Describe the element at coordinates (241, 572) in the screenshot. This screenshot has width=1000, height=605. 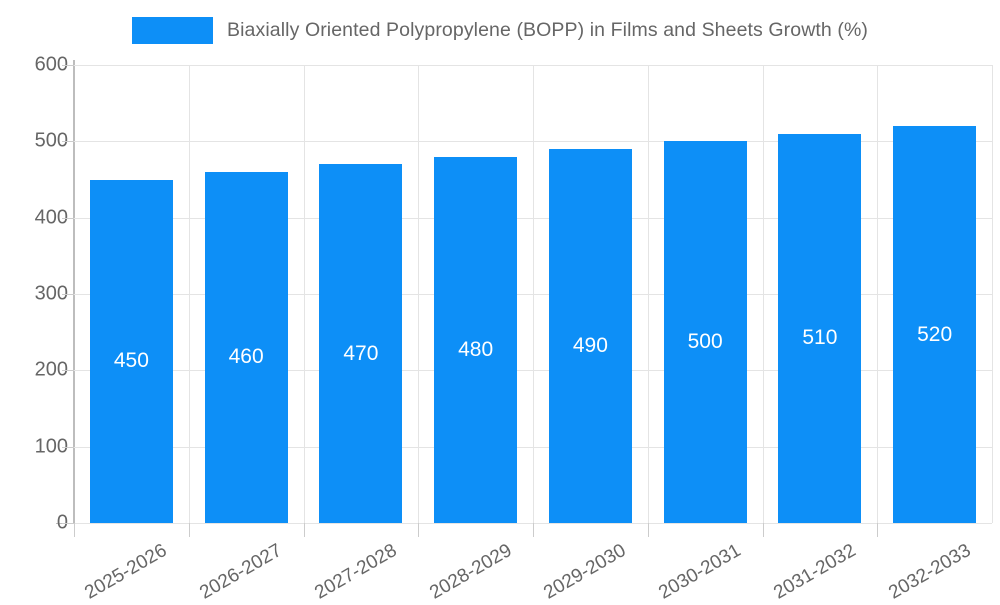
I see `x-axis-tick-label: 2026-2027` at that location.